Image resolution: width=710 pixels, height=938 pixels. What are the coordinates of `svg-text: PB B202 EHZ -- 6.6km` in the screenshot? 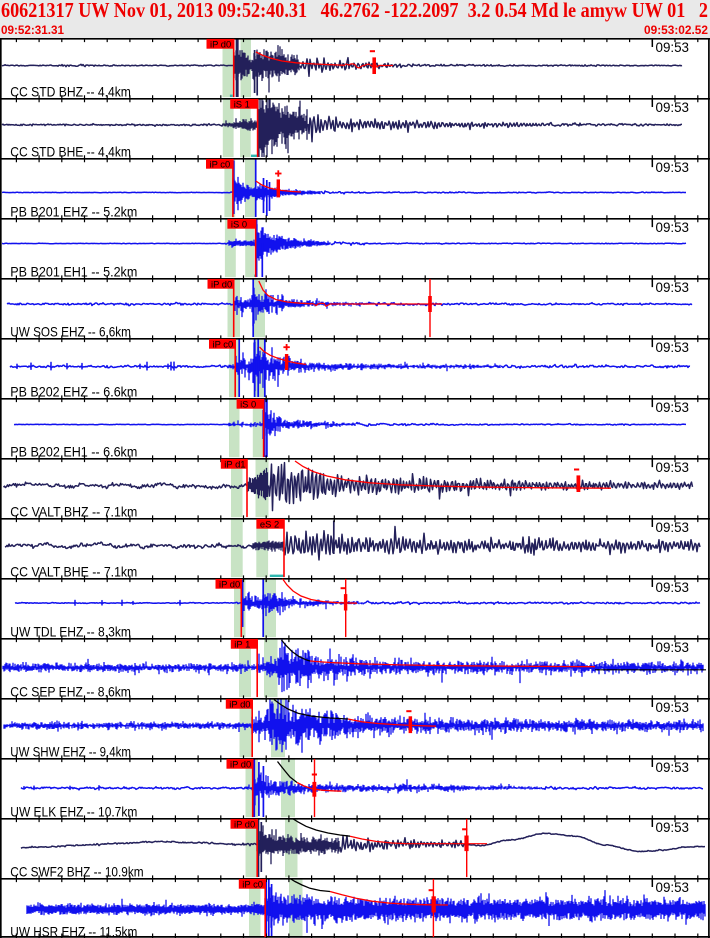 It's located at (73, 392).